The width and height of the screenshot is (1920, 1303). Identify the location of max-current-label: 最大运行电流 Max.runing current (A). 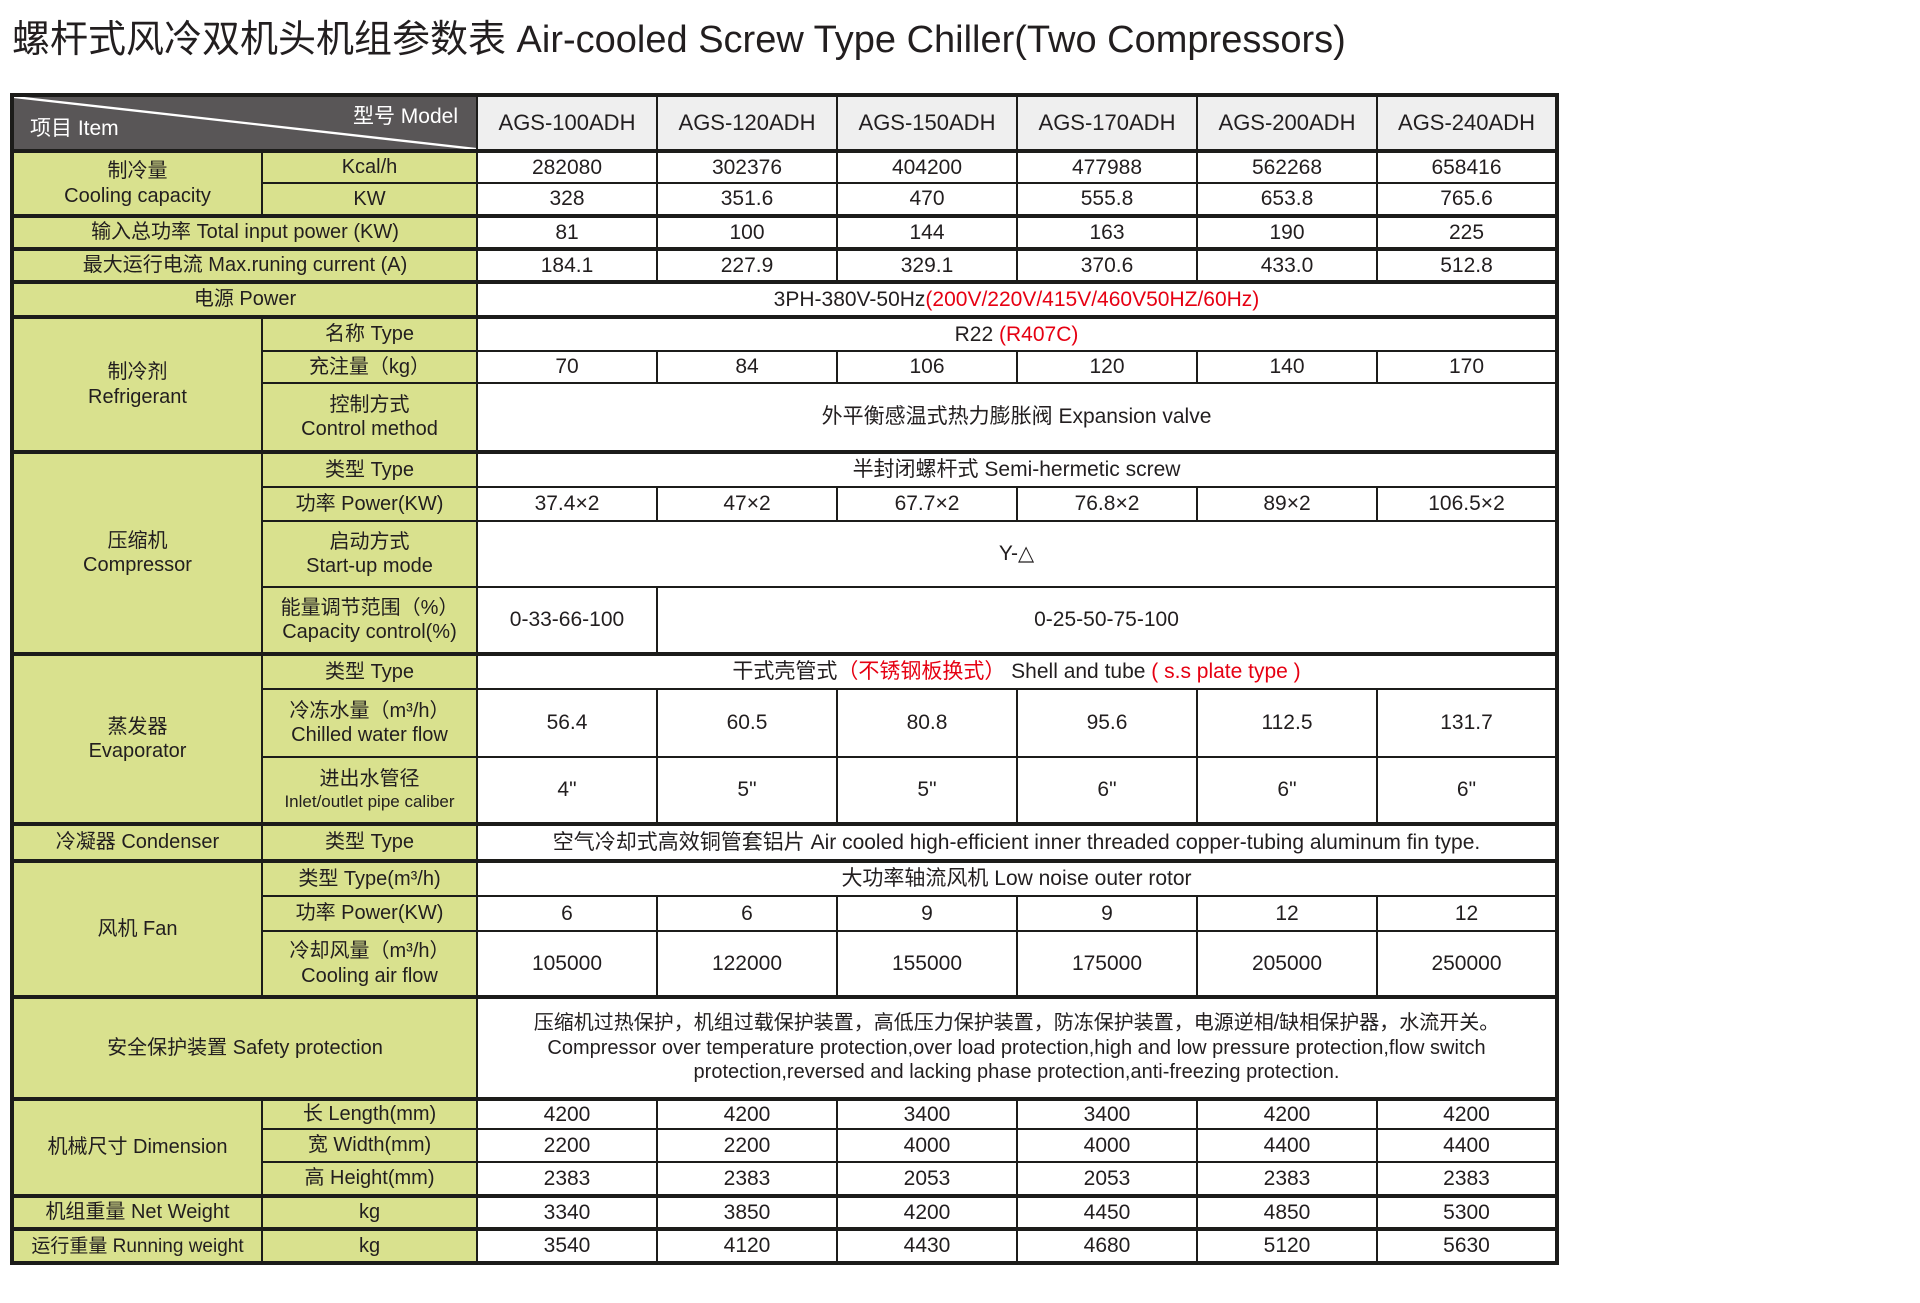
(244, 265).